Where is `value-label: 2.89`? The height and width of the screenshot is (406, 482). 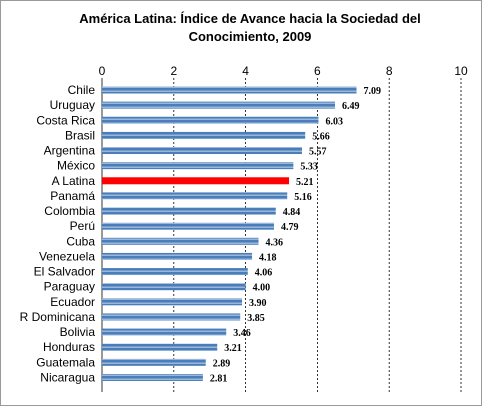
value-label: 2.89 is located at coordinates (222, 363).